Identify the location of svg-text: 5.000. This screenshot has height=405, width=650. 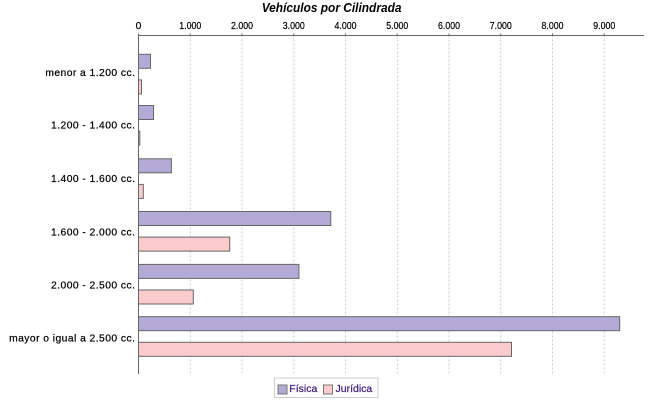
(397, 26).